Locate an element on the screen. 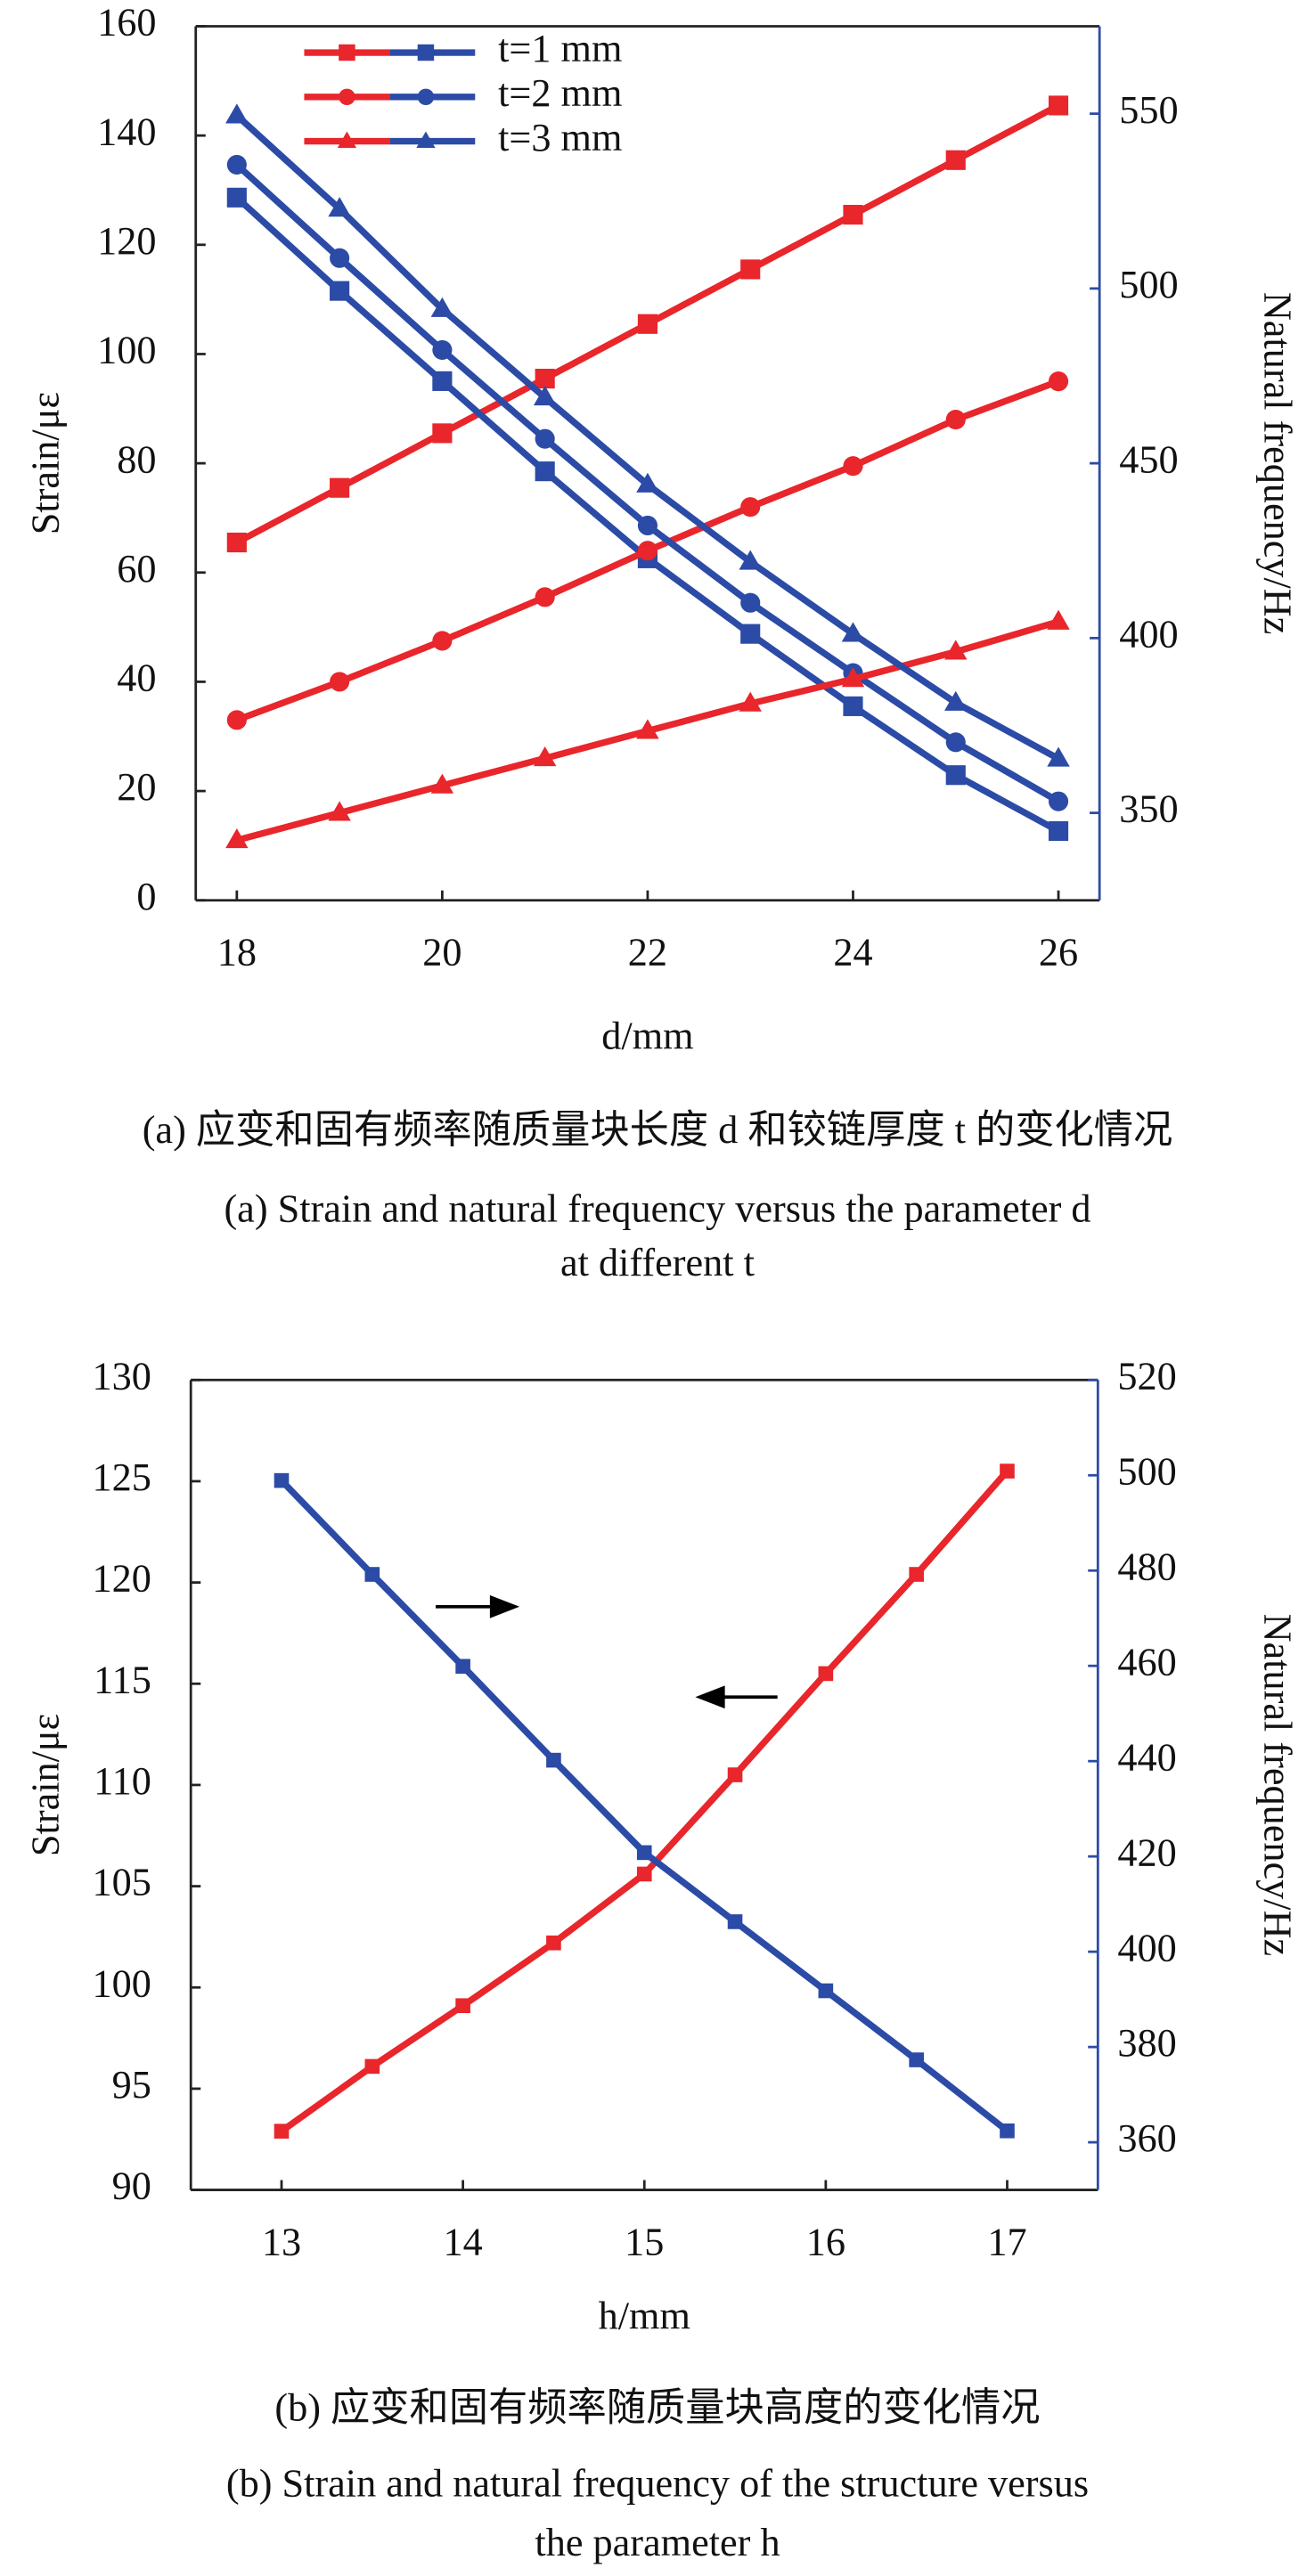 The height and width of the screenshot is (2576, 1315). caption-en: the parameter h is located at coordinates (658, 2542).